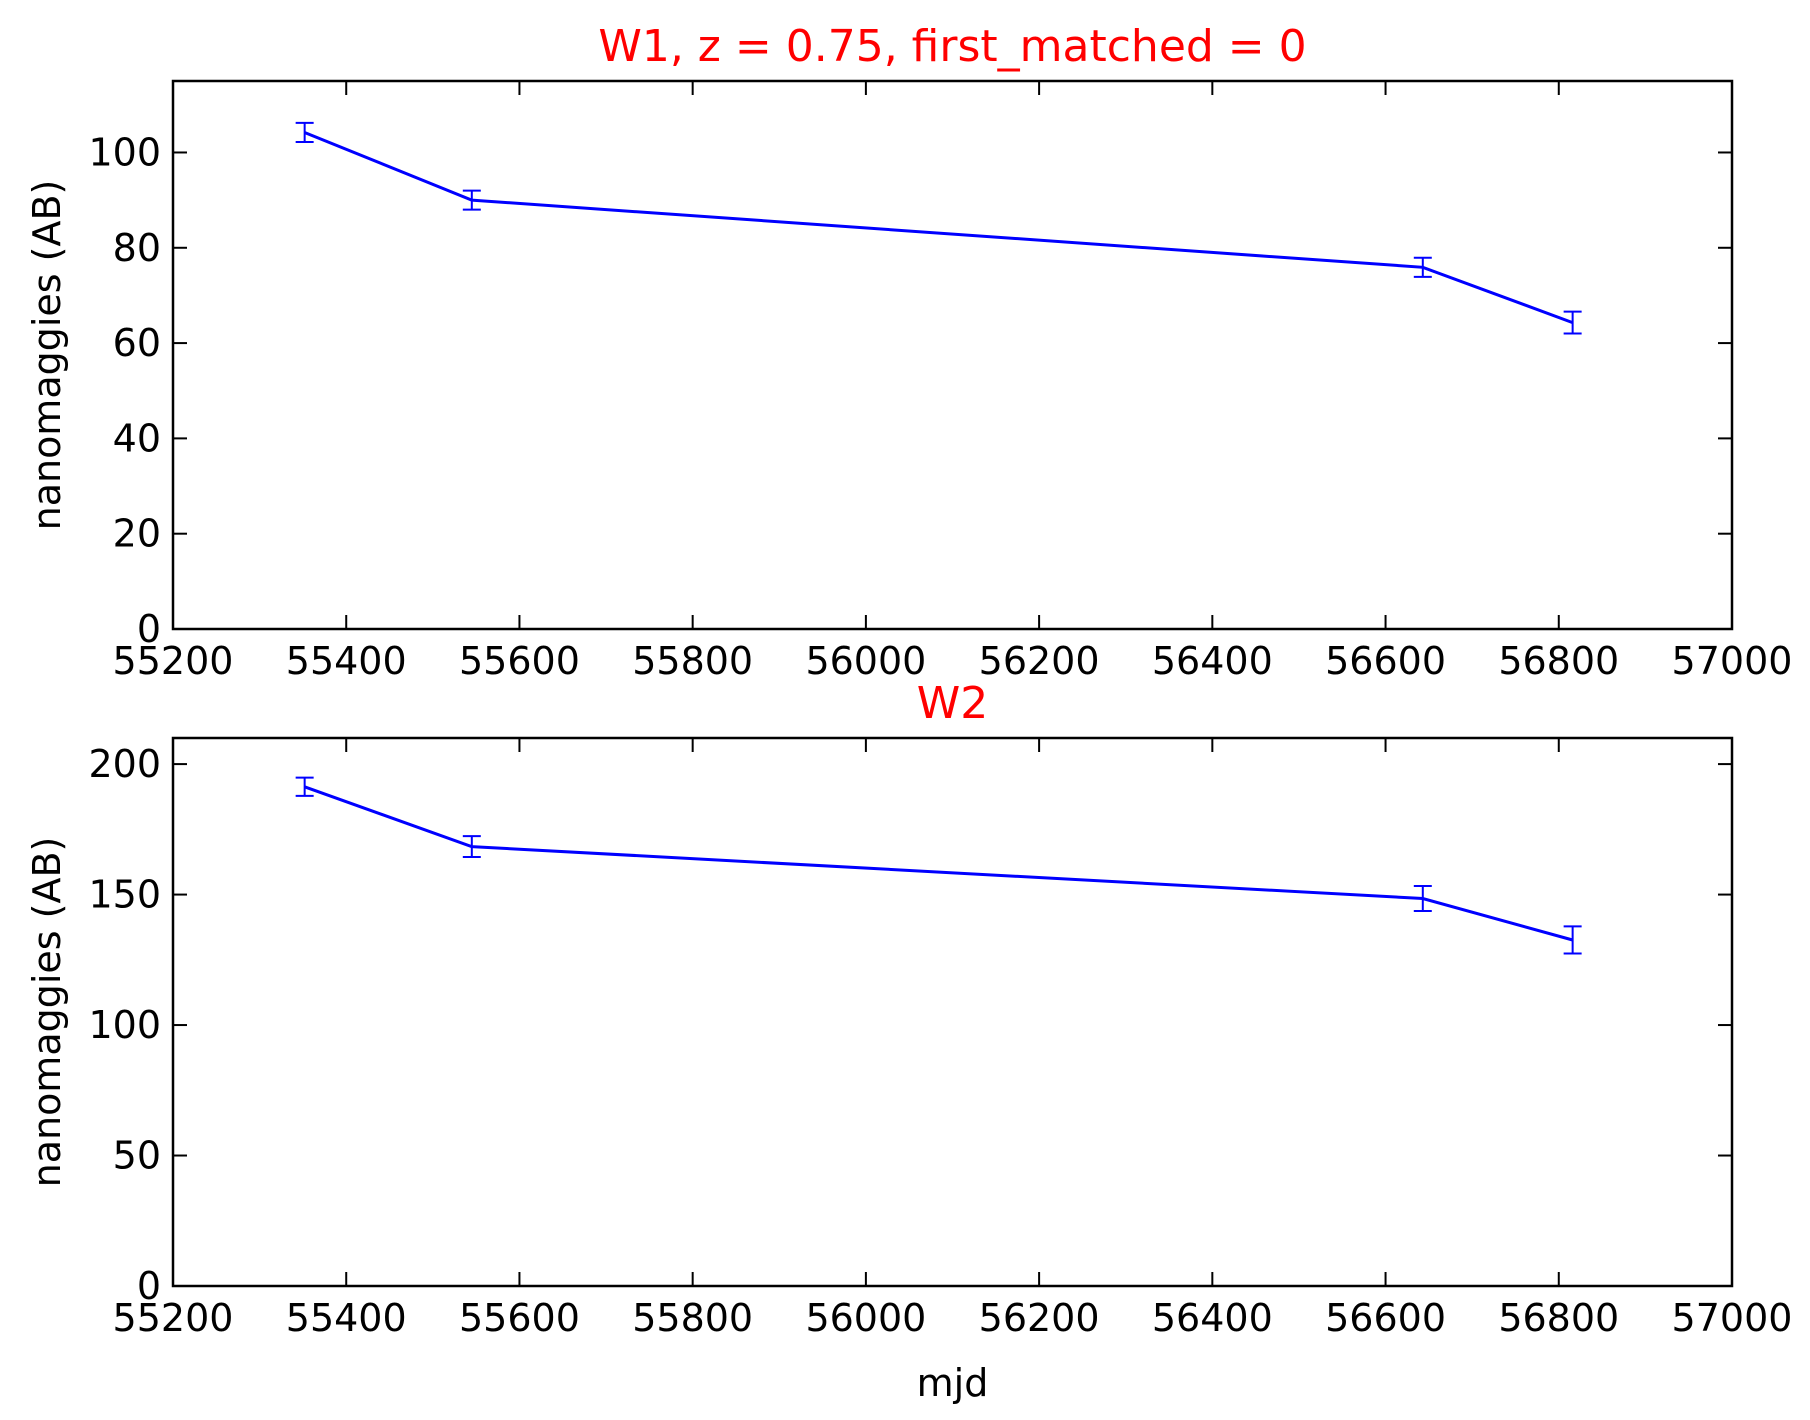  I want to click on w2-title: W2, so click(953, 703).